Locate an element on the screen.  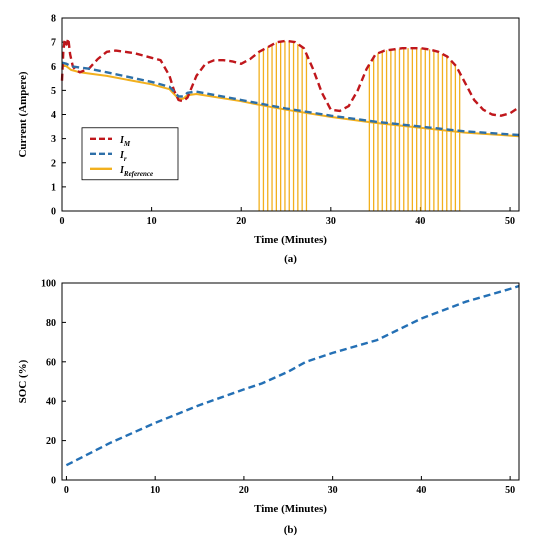
y-tick-label: 8 is located at coordinates (53, 19).